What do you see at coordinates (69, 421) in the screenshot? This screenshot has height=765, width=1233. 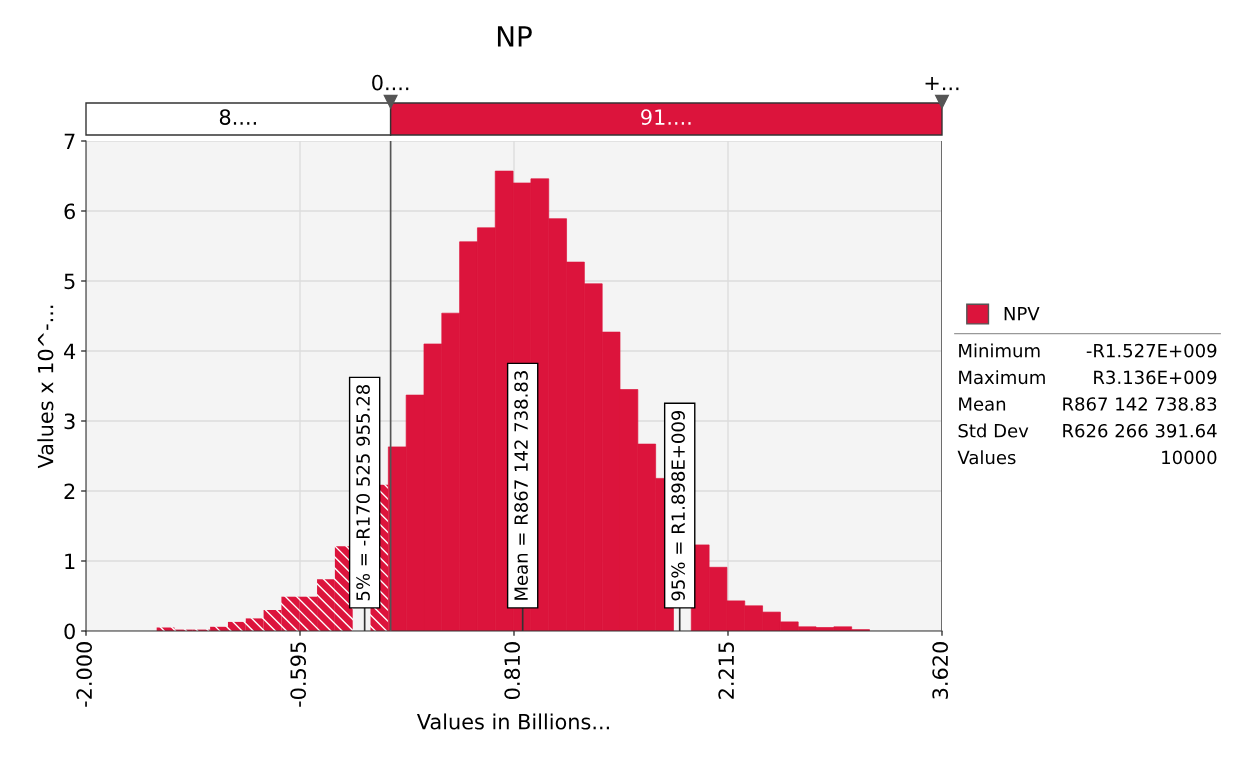 I see `y-tick-label: 3` at bounding box center [69, 421].